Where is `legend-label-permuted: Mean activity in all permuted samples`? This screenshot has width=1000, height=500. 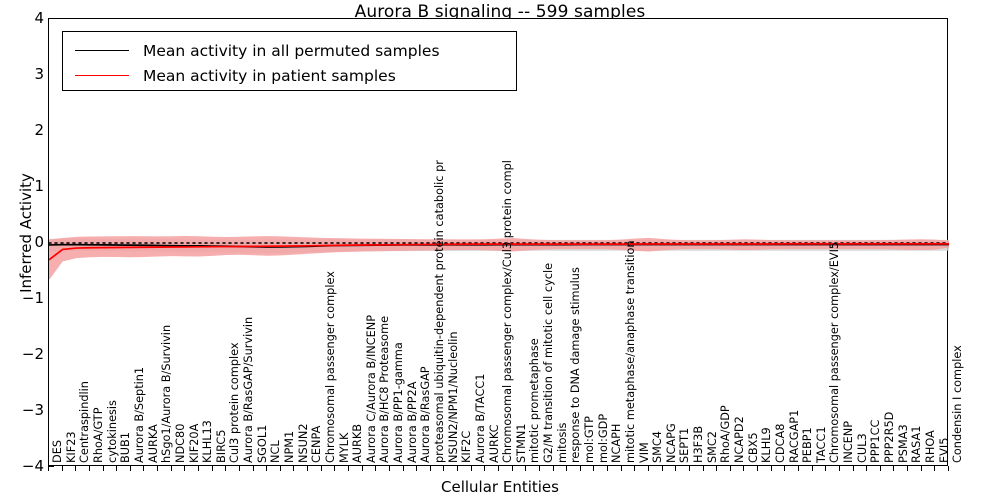 legend-label-permuted: Mean activity in all permuted samples is located at coordinates (291, 50).